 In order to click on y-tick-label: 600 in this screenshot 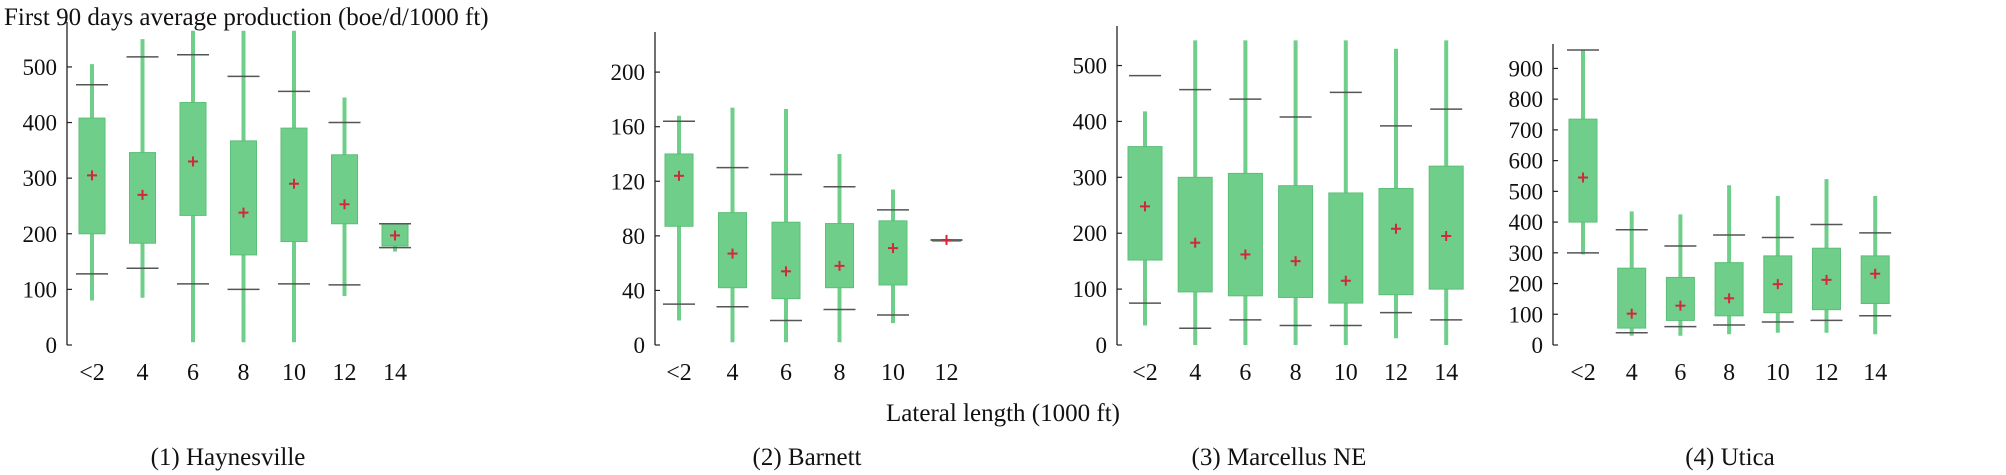, I will do `click(1526, 161)`.